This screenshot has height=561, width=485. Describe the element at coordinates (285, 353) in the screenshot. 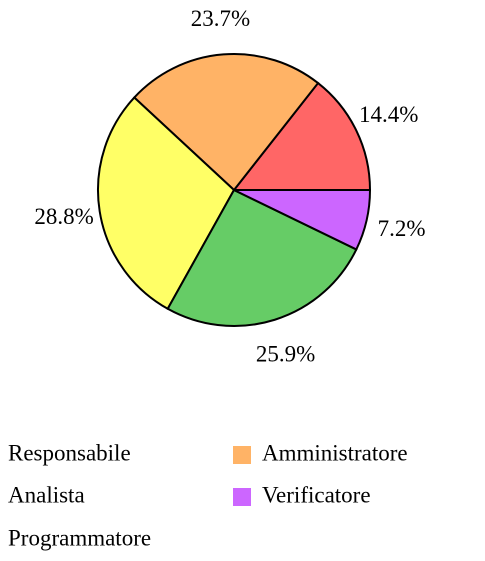

I see `slice-label: 25.9%` at that location.